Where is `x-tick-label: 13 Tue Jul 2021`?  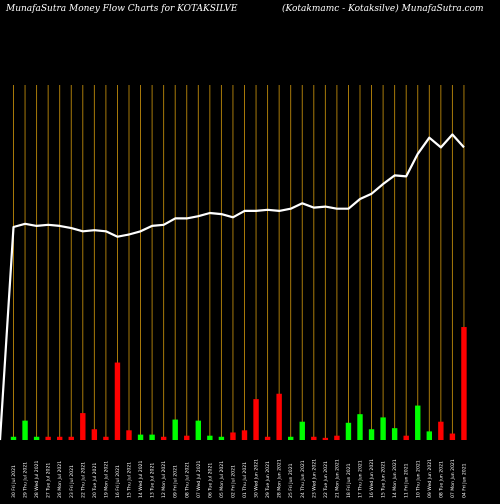 x-tick-label: 13 Tue Jul 2021 is located at coordinates (153, 480).